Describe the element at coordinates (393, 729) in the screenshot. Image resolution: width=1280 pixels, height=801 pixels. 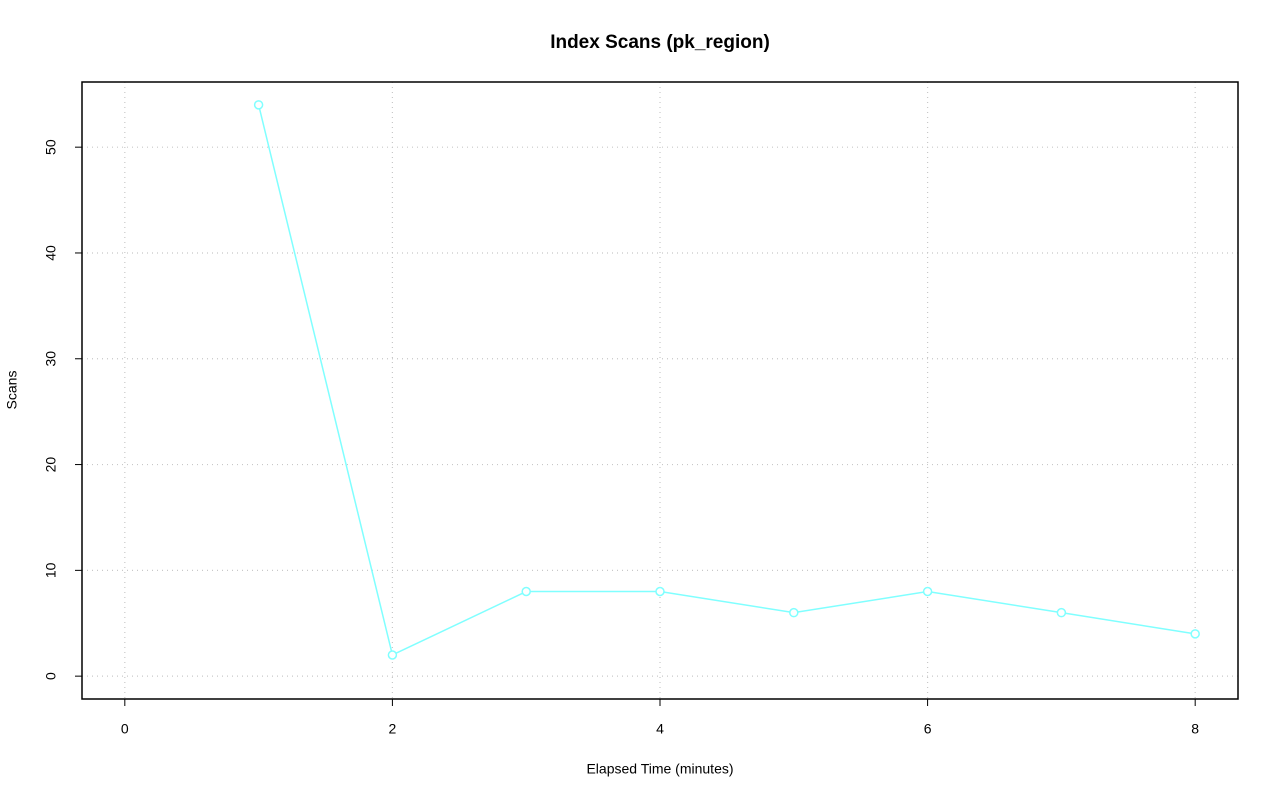
I see `x-tick-label: 2` at that location.